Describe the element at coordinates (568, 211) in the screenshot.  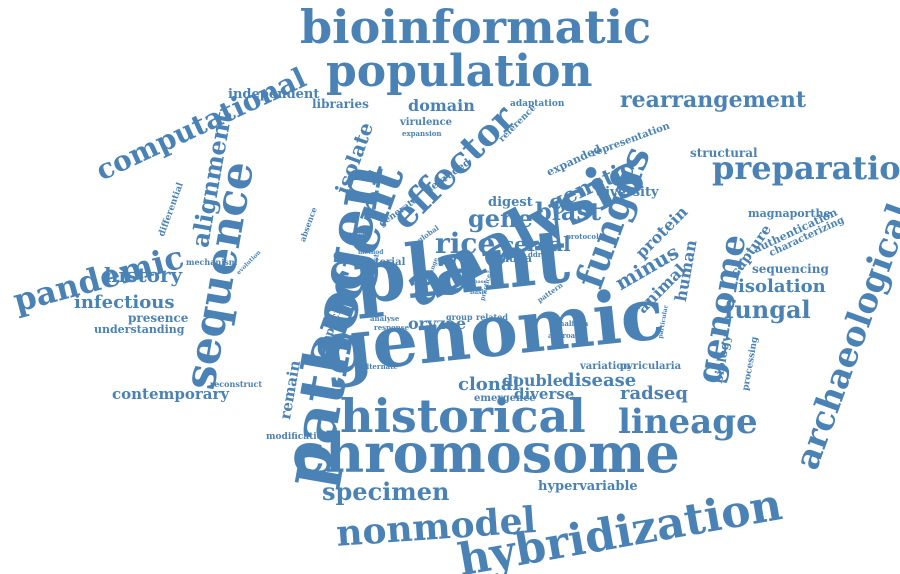
I see `word-blast: blast` at that location.